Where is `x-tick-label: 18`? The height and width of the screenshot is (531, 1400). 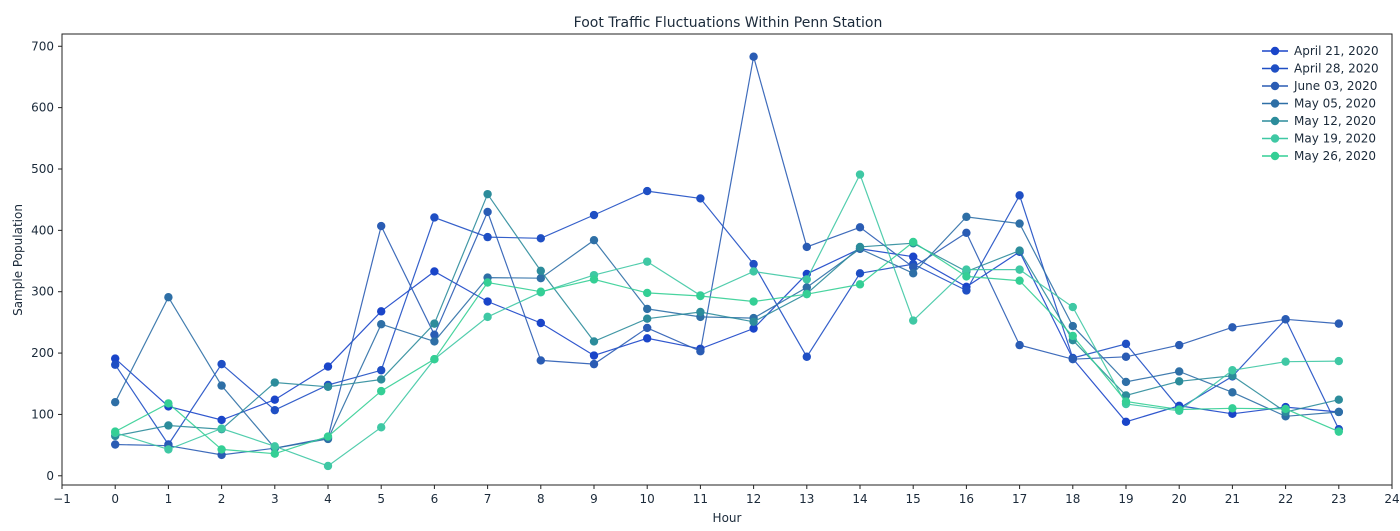 x-tick-label: 18 is located at coordinates (1072, 499).